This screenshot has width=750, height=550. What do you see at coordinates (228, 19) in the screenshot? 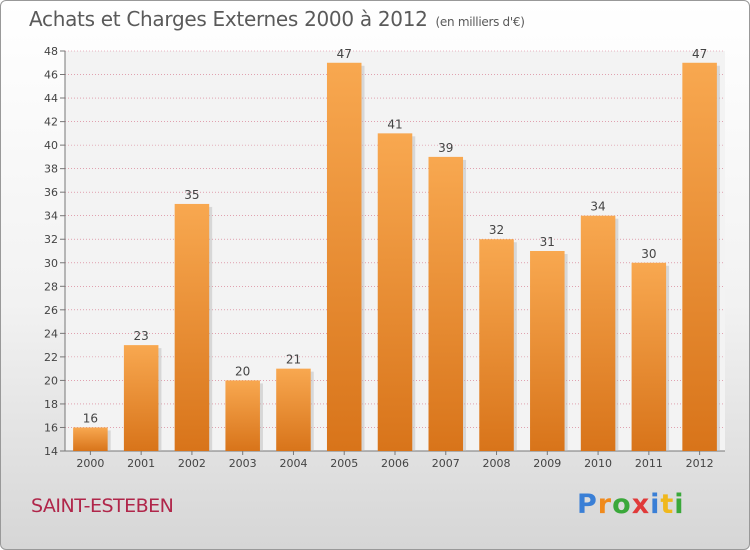
I see `chart-title-text: Achats et Charges Externes 2000 à 2012` at bounding box center [228, 19].